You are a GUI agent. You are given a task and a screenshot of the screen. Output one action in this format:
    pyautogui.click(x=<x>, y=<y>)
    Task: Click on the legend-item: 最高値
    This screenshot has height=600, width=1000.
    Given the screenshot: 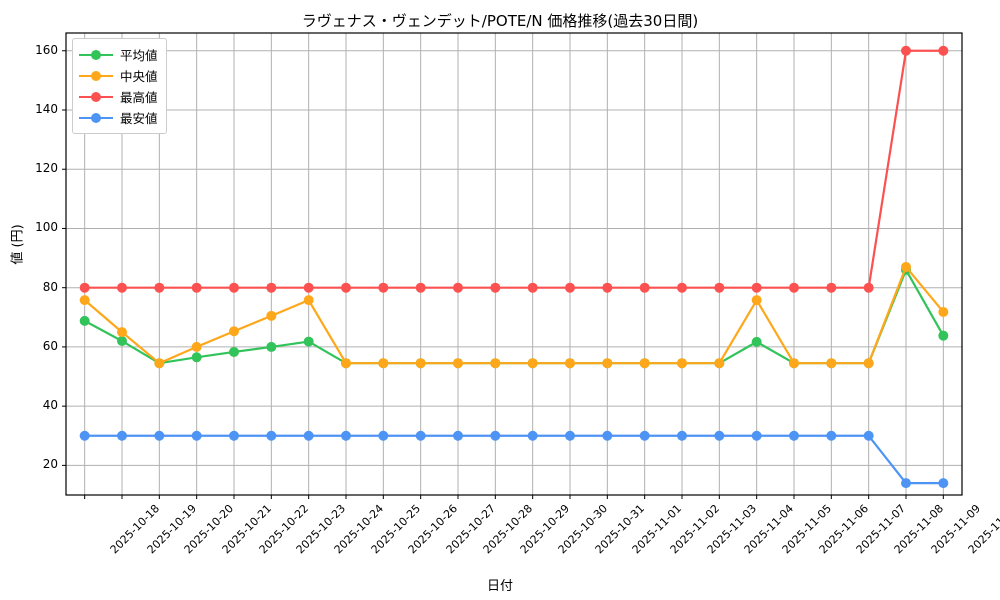 What is the action you would take?
    pyautogui.click(x=118, y=96)
    